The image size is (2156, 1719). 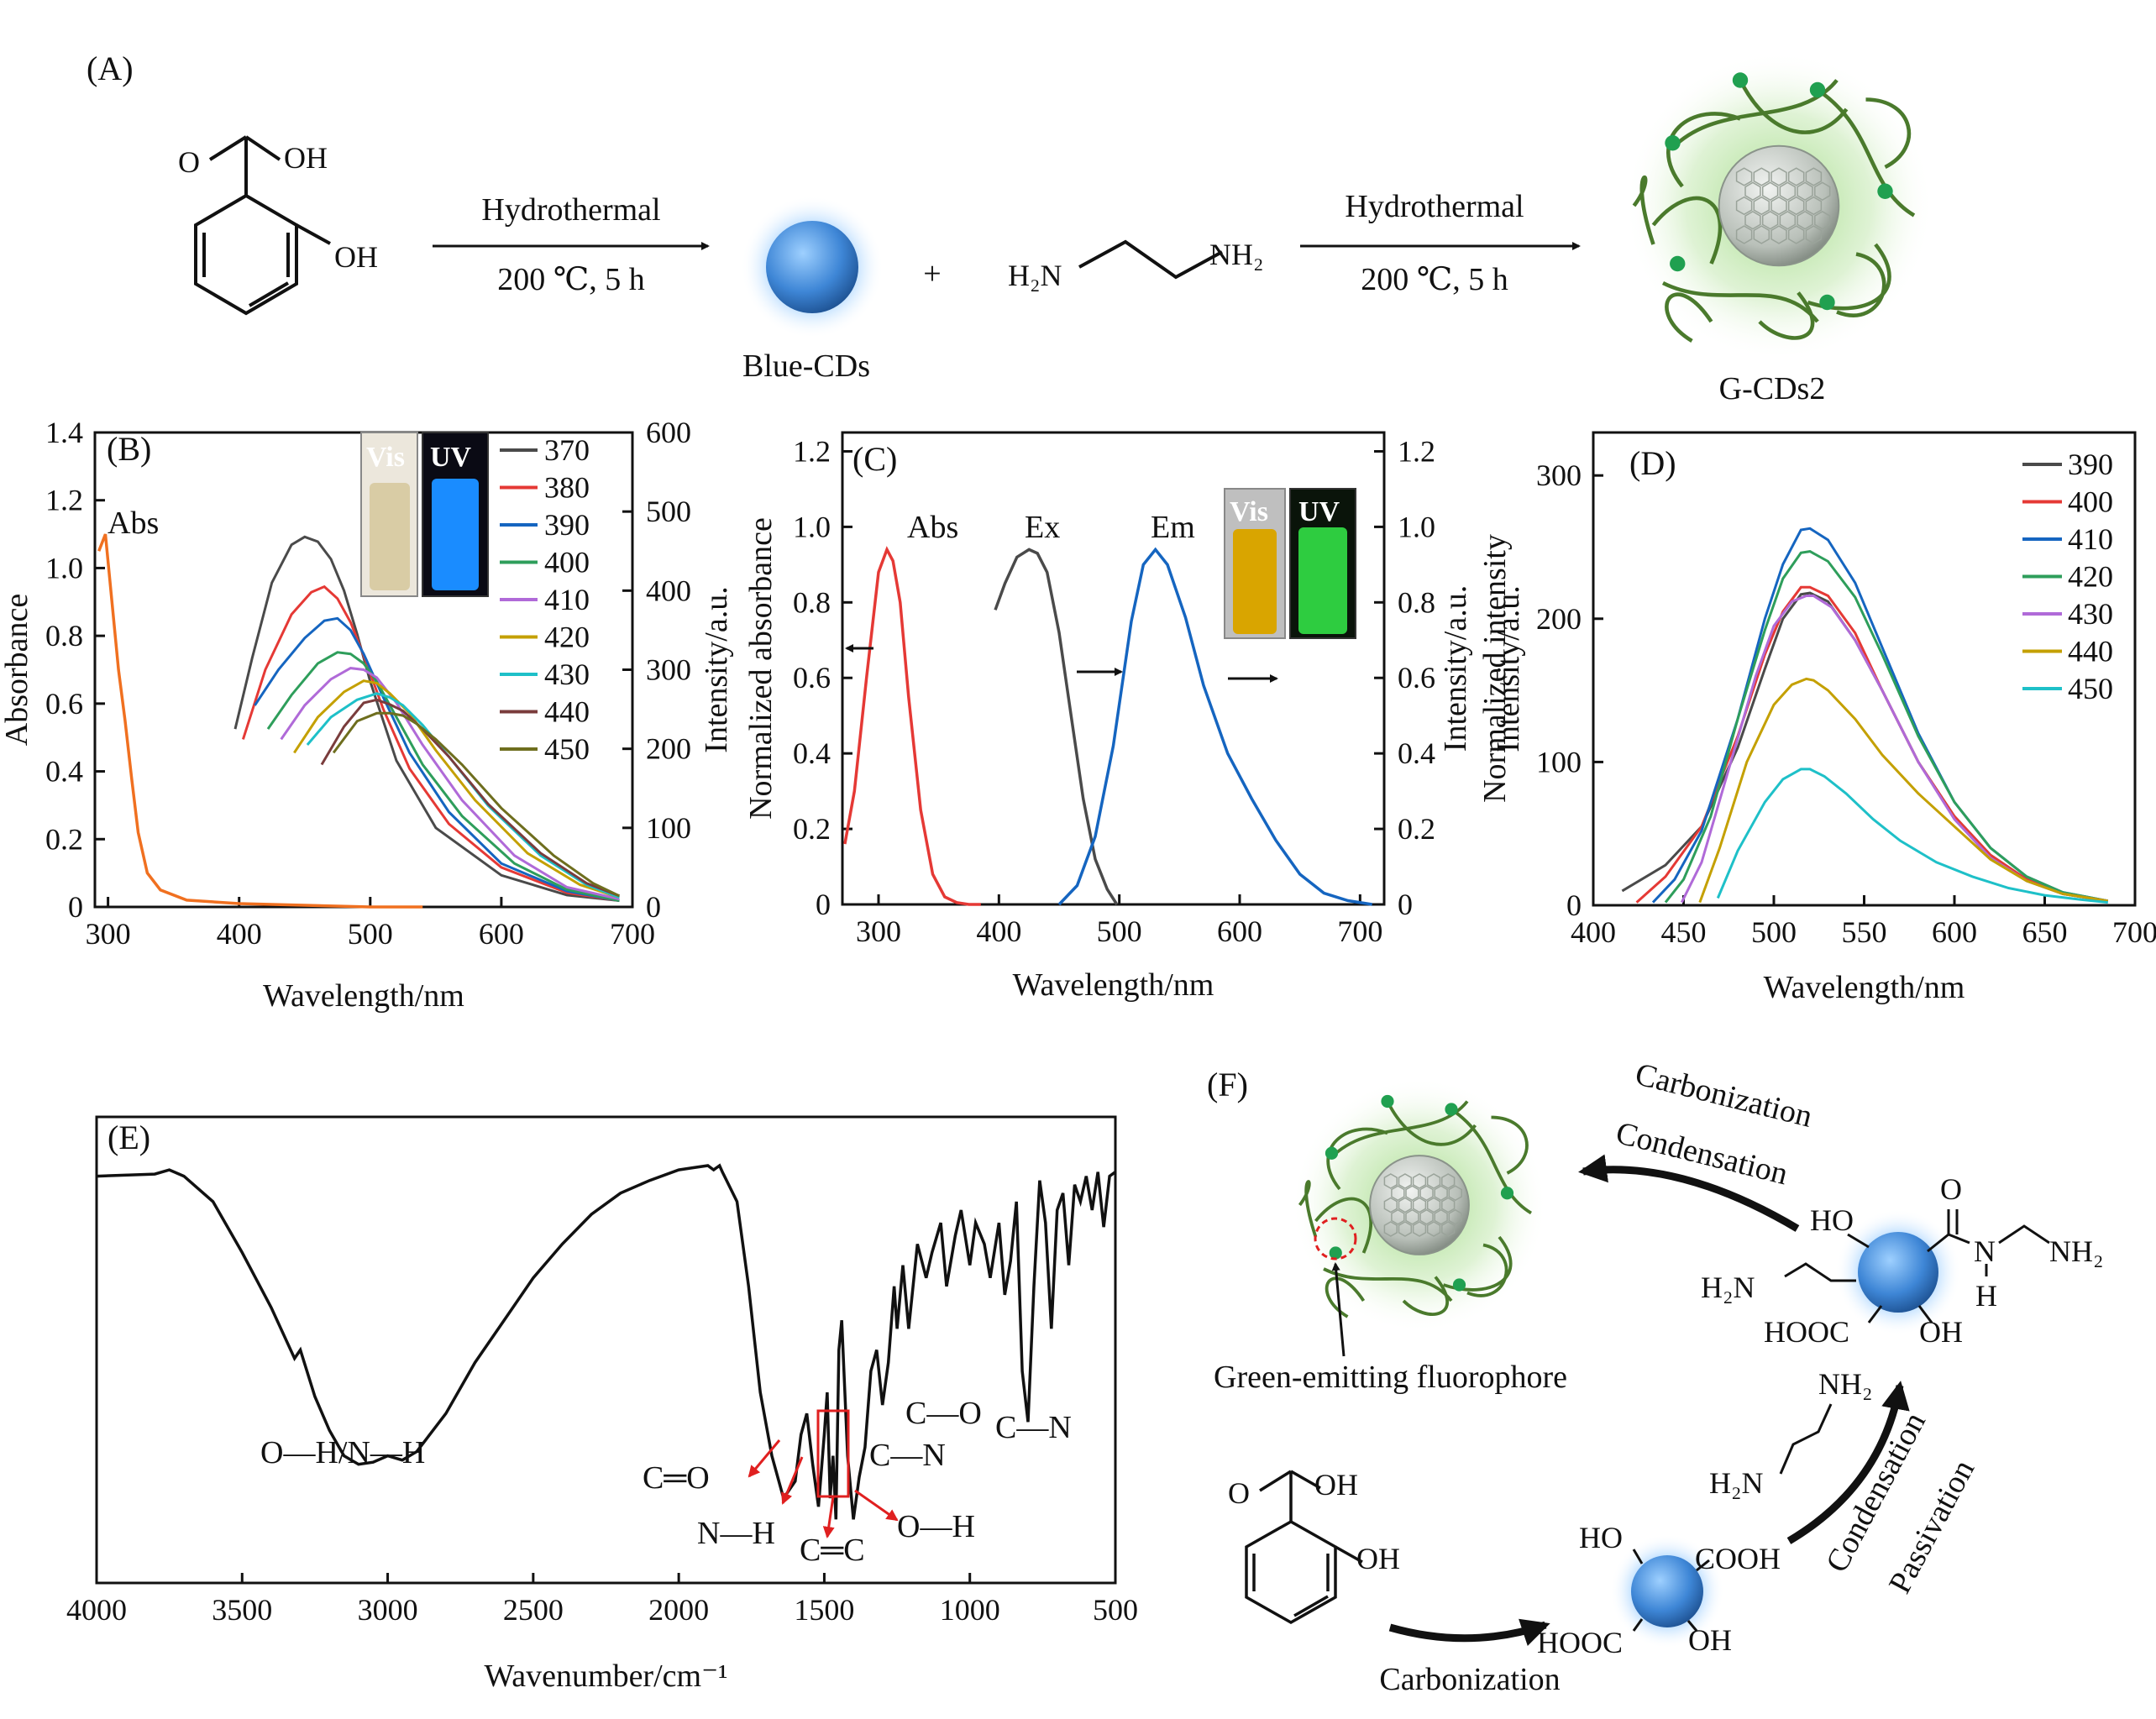 What do you see at coordinates (1951, 1189) in the screenshot?
I see `chem-o-f-top: O` at bounding box center [1951, 1189].